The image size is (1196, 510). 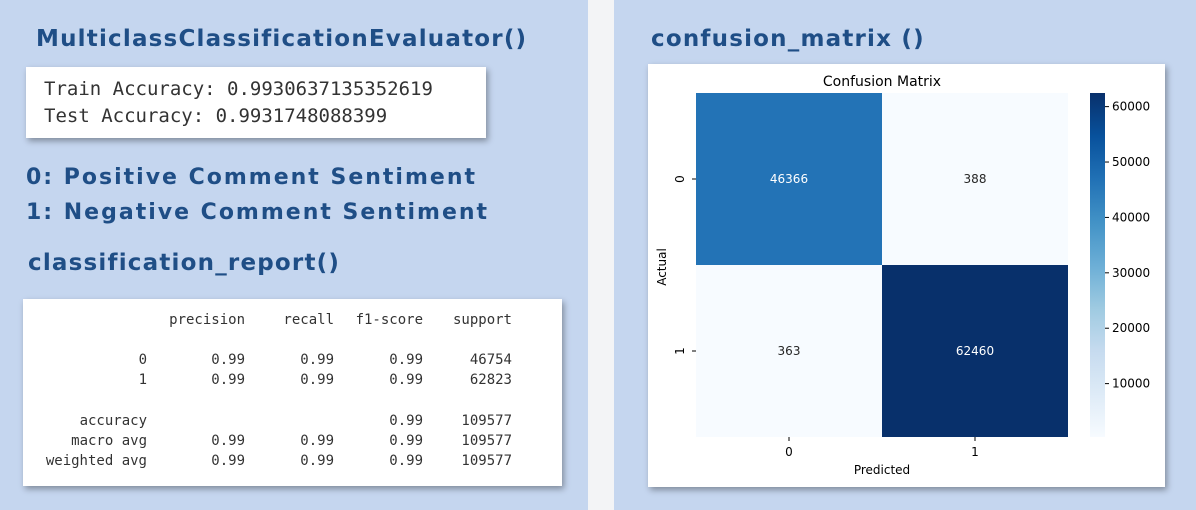 I want to click on cell-value-label: 46366, so click(x=789, y=179).